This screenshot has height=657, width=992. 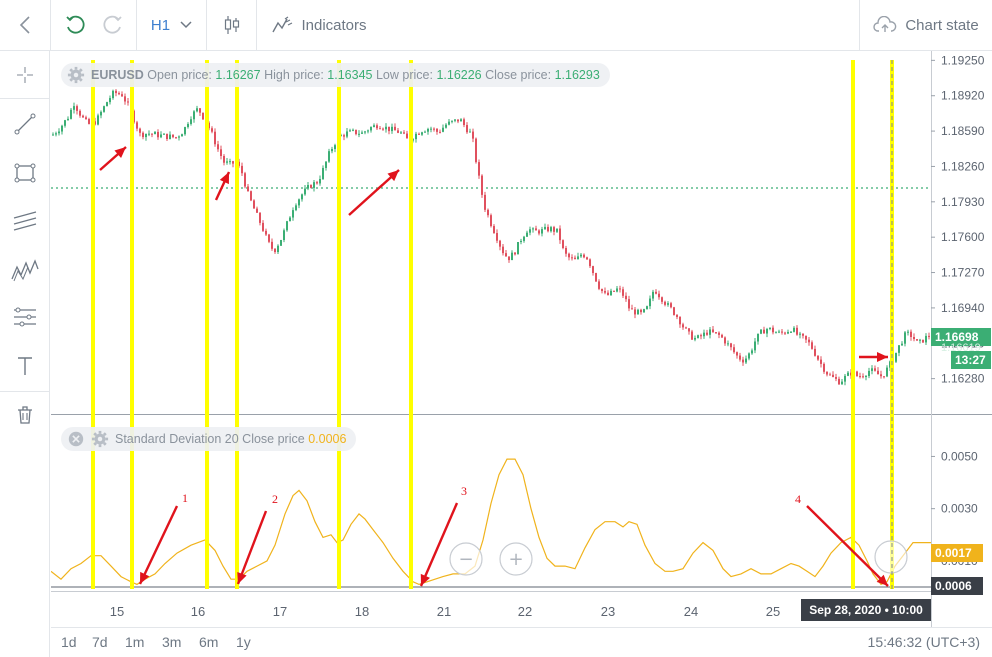 What do you see at coordinates (459, 75) in the screenshot?
I see `low-value: 1.16226` at bounding box center [459, 75].